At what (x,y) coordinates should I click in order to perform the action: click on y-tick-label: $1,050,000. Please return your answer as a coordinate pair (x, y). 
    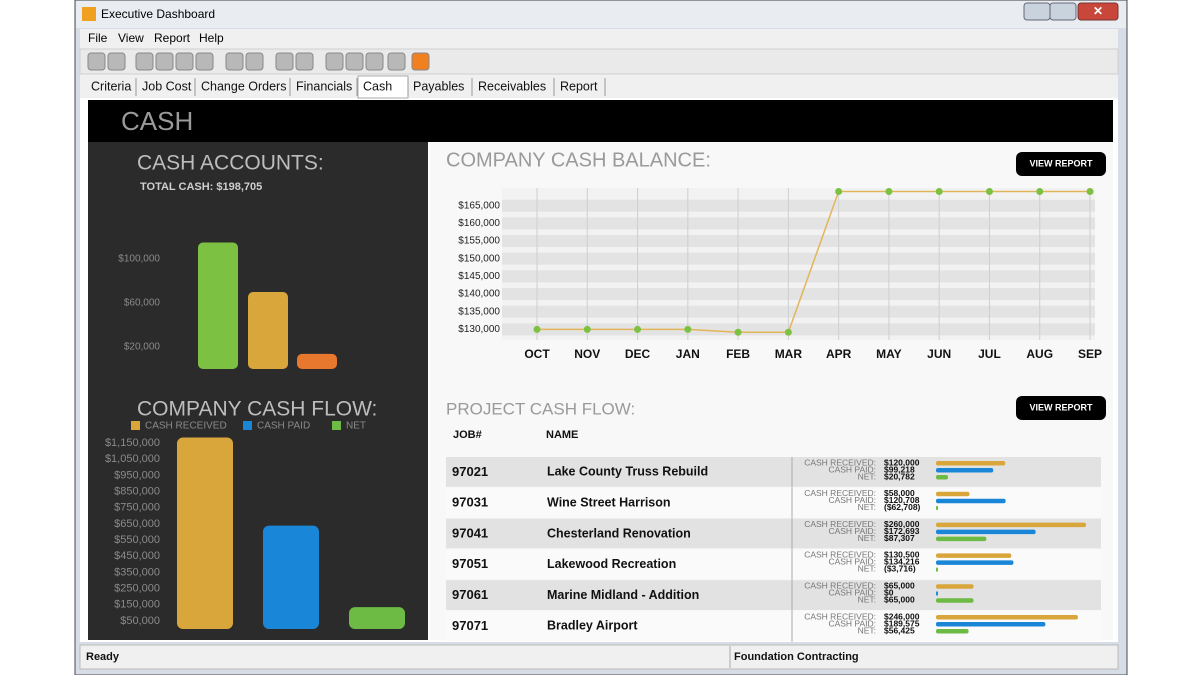
    Looking at the image, I should click on (132, 459).